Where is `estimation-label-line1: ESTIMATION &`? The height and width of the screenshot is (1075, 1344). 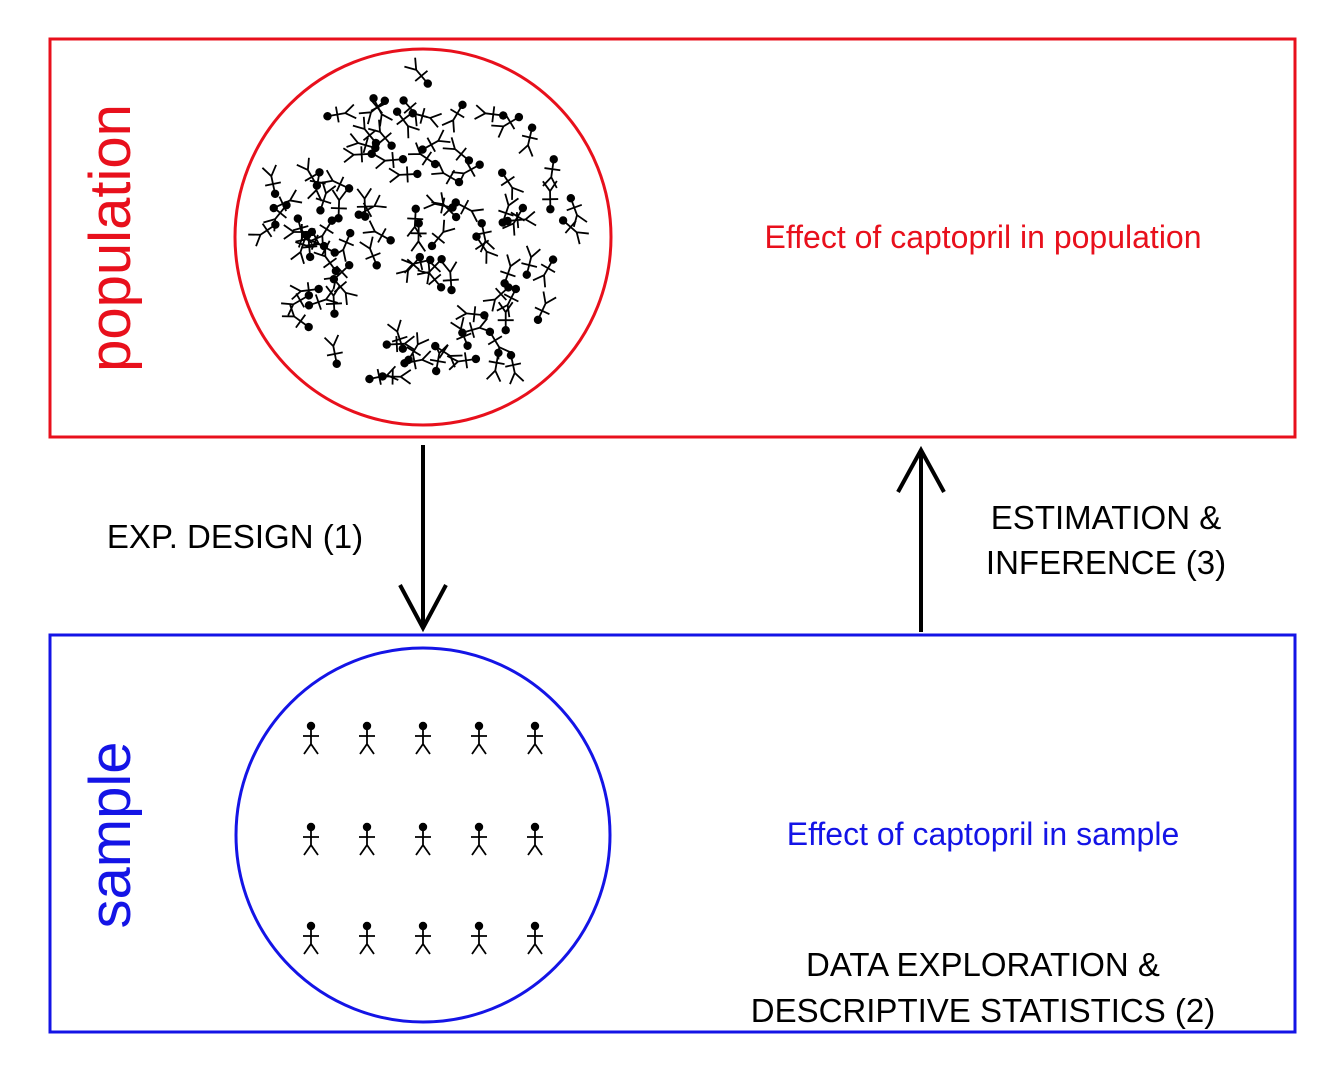
estimation-label-line1: ESTIMATION & is located at coordinates (1106, 517).